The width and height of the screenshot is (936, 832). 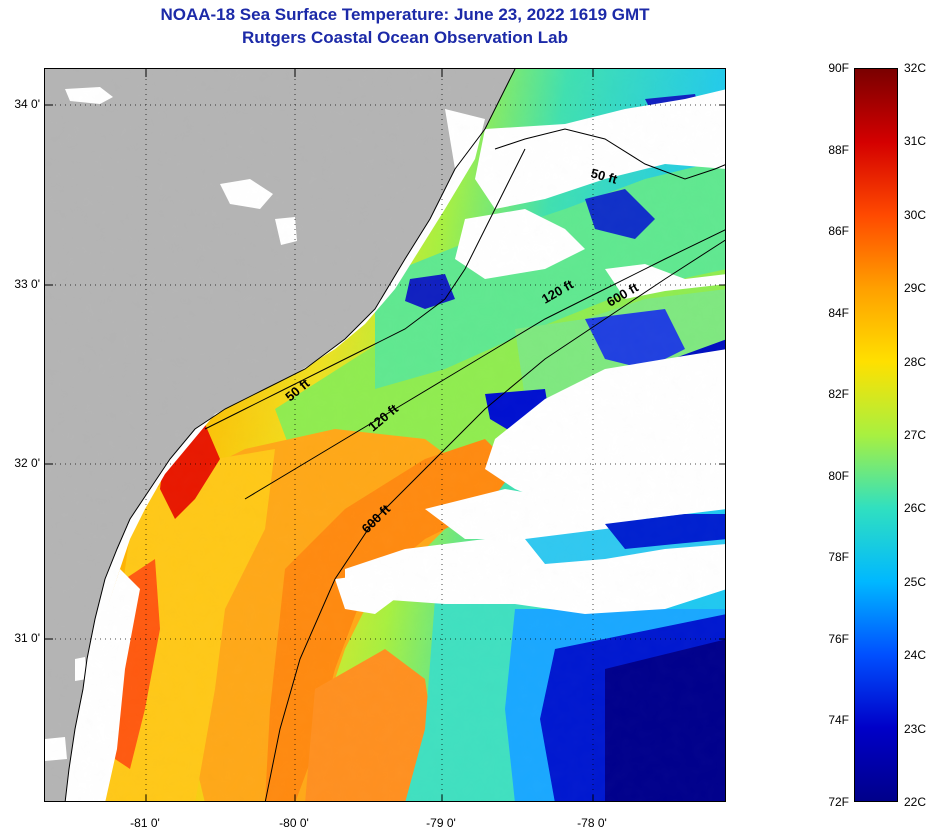 I want to click on lat-label-32: 32 0', so click(x=27, y=463).